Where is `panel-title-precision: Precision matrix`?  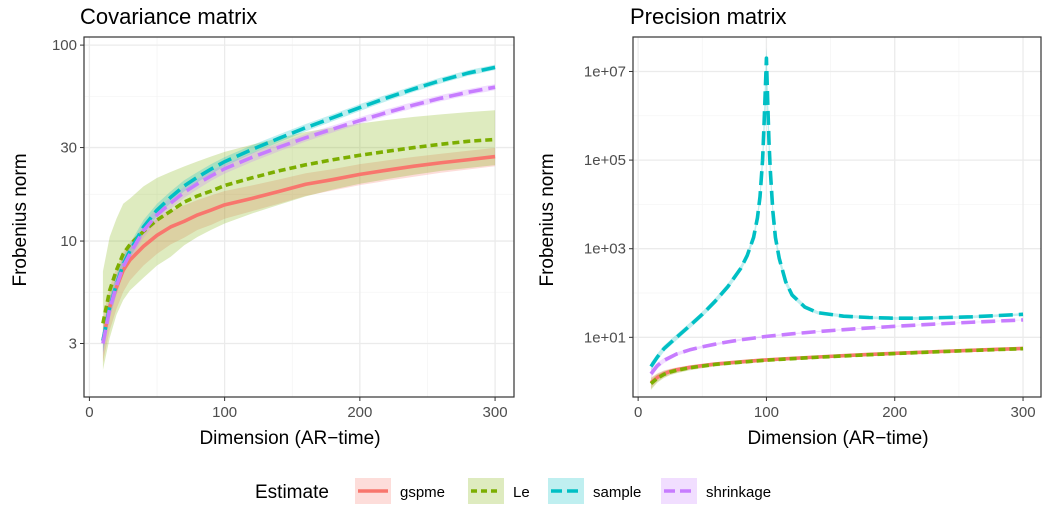 panel-title-precision: Precision matrix is located at coordinates (708, 16).